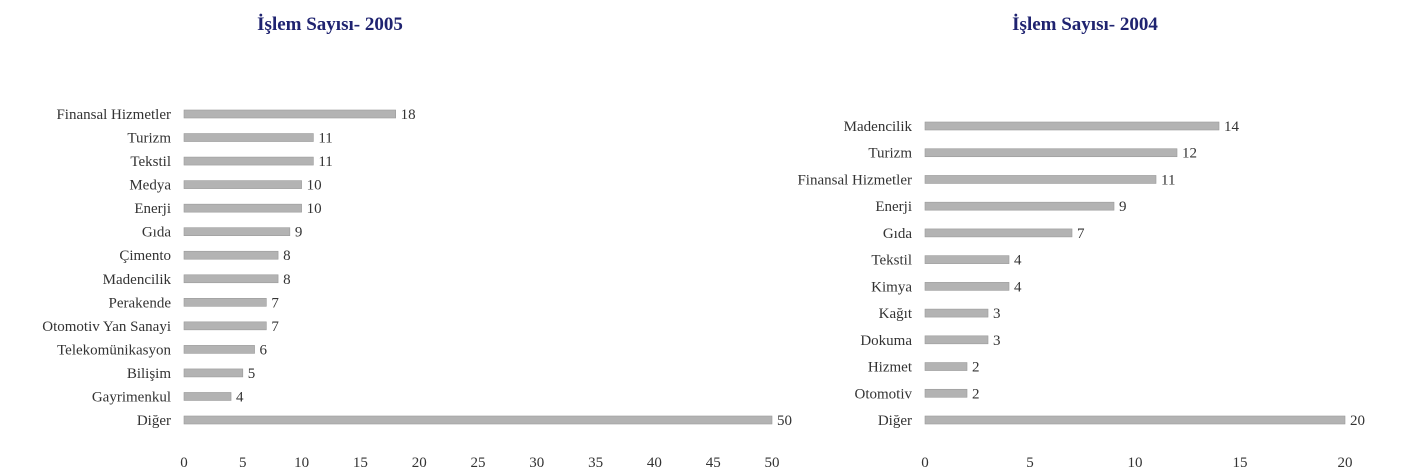  I want to click on data-label-otomotiv-yan-sanayi-2005: 7, so click(275, 327).